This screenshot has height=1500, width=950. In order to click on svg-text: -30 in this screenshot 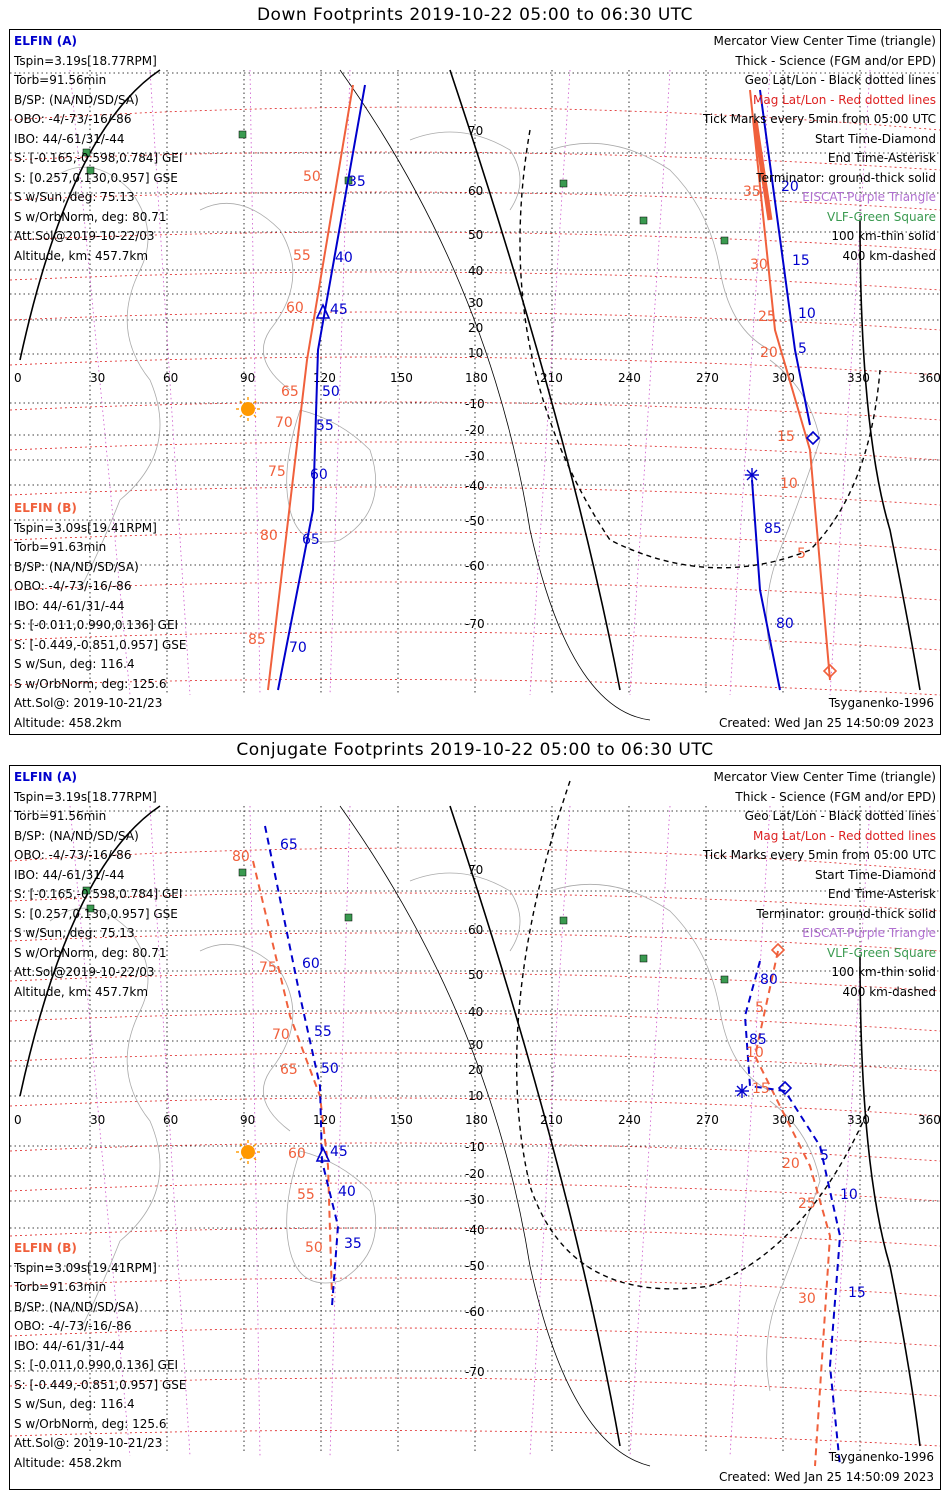, I will do `click(475, 1200)`.